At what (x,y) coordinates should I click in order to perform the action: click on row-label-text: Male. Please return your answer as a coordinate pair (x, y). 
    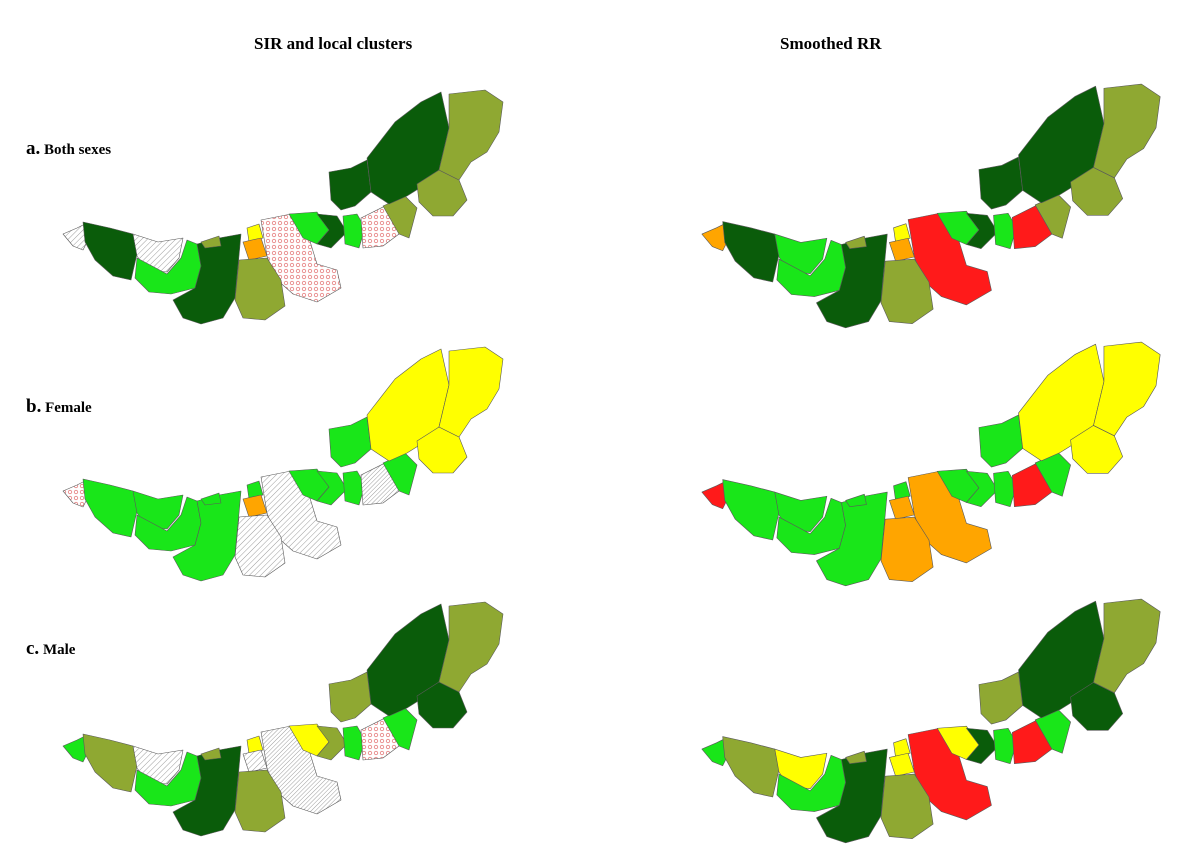
    Looking at the image, I should click on (59, 650).